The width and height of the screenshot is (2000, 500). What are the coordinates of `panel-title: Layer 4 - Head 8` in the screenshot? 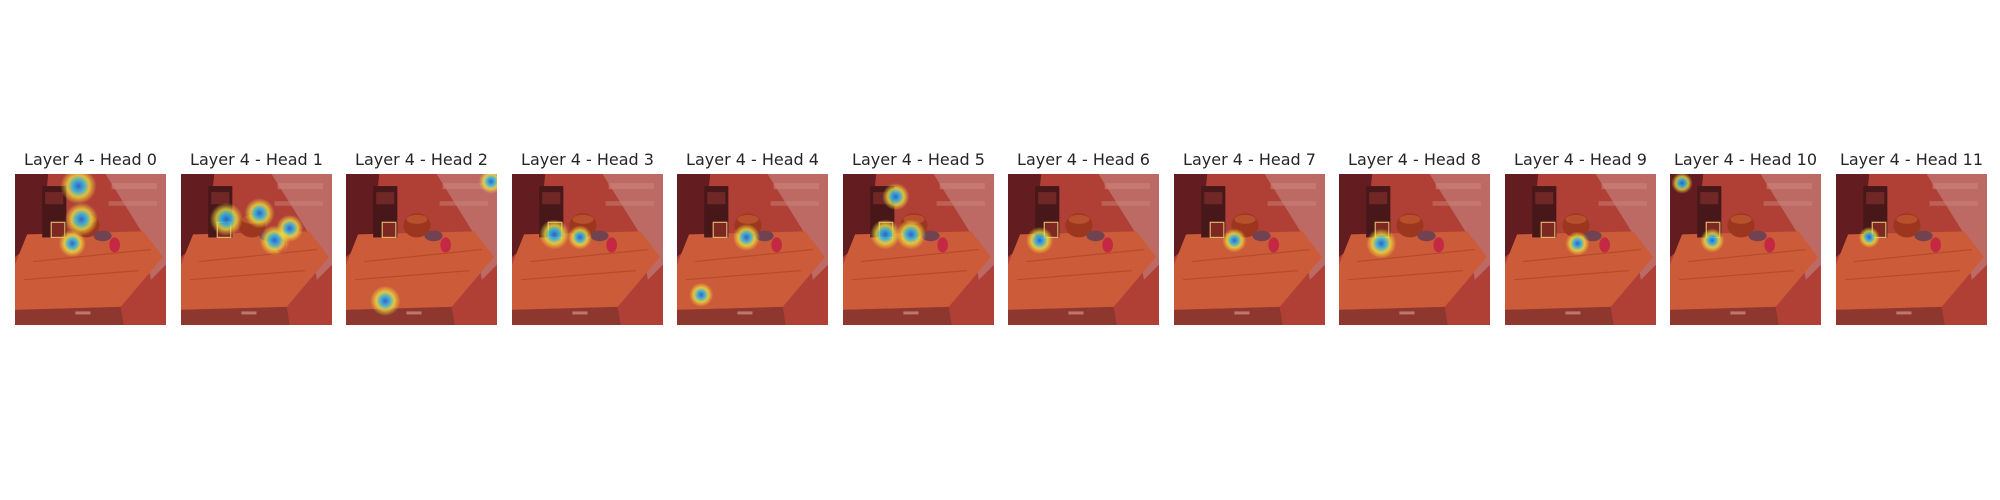 It's located at (1414, 159).